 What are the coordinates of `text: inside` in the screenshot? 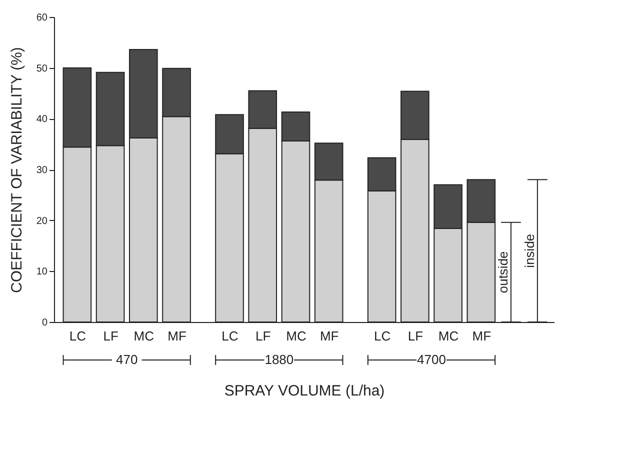 It's located at (530, 251).